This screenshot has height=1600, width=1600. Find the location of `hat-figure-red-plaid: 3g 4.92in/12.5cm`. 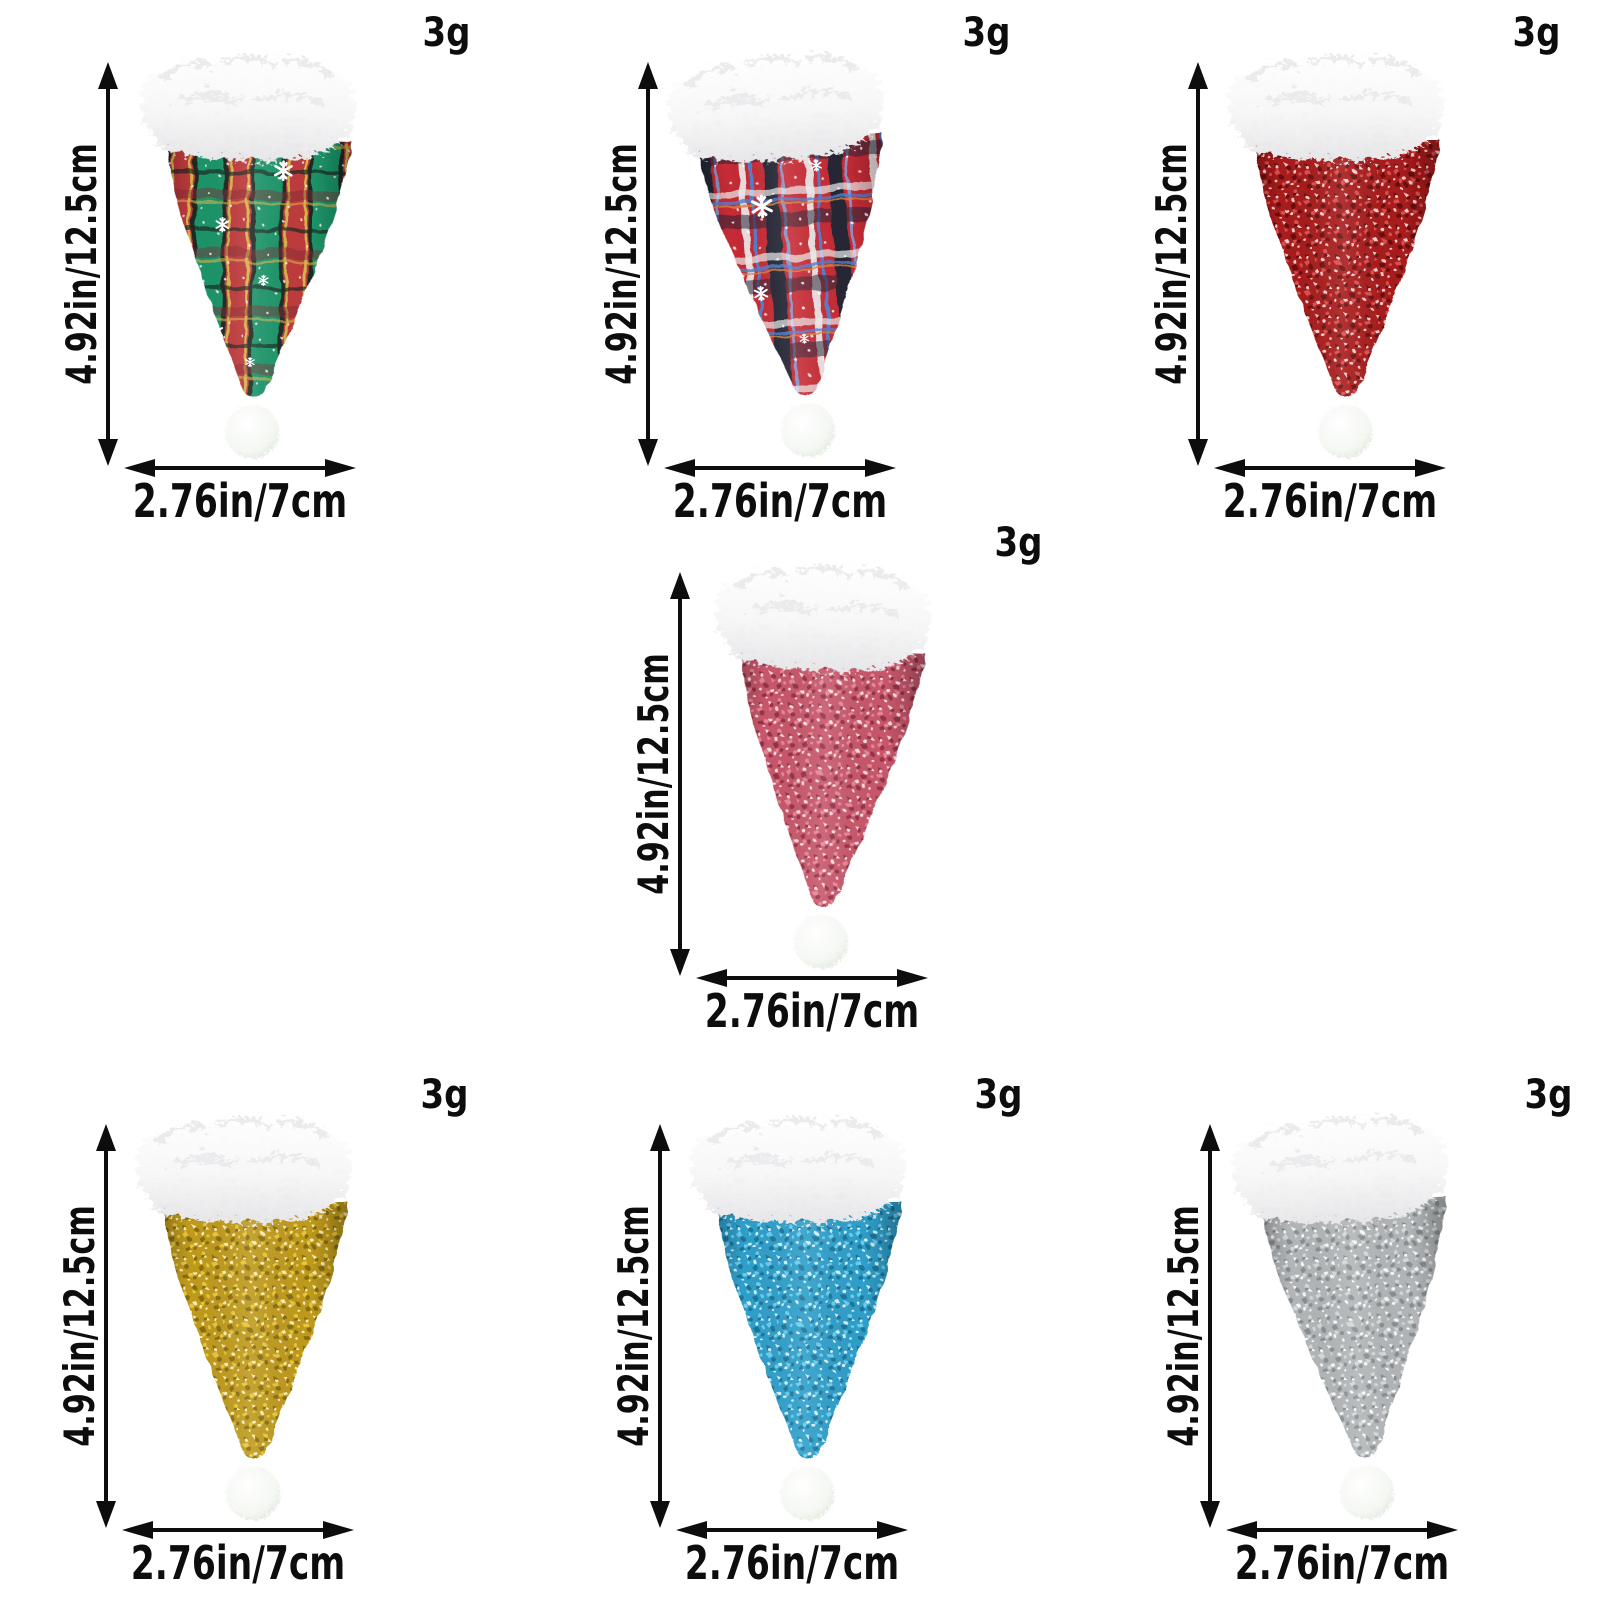

hat-figure-red-plaid: 3g 4.92in/12.5cm is located at coordinates (823, 270).